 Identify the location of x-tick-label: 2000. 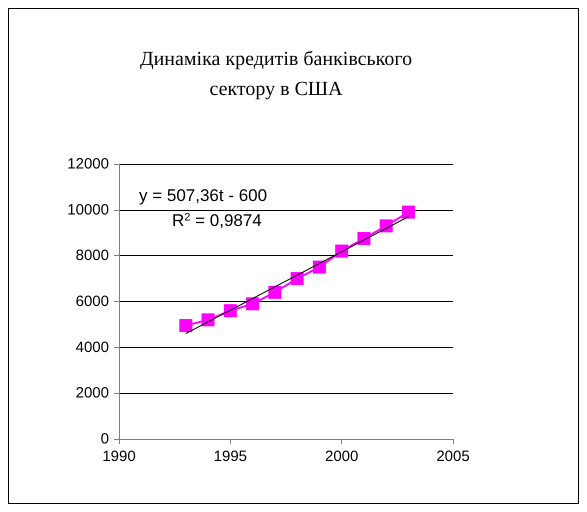
(341, 456).